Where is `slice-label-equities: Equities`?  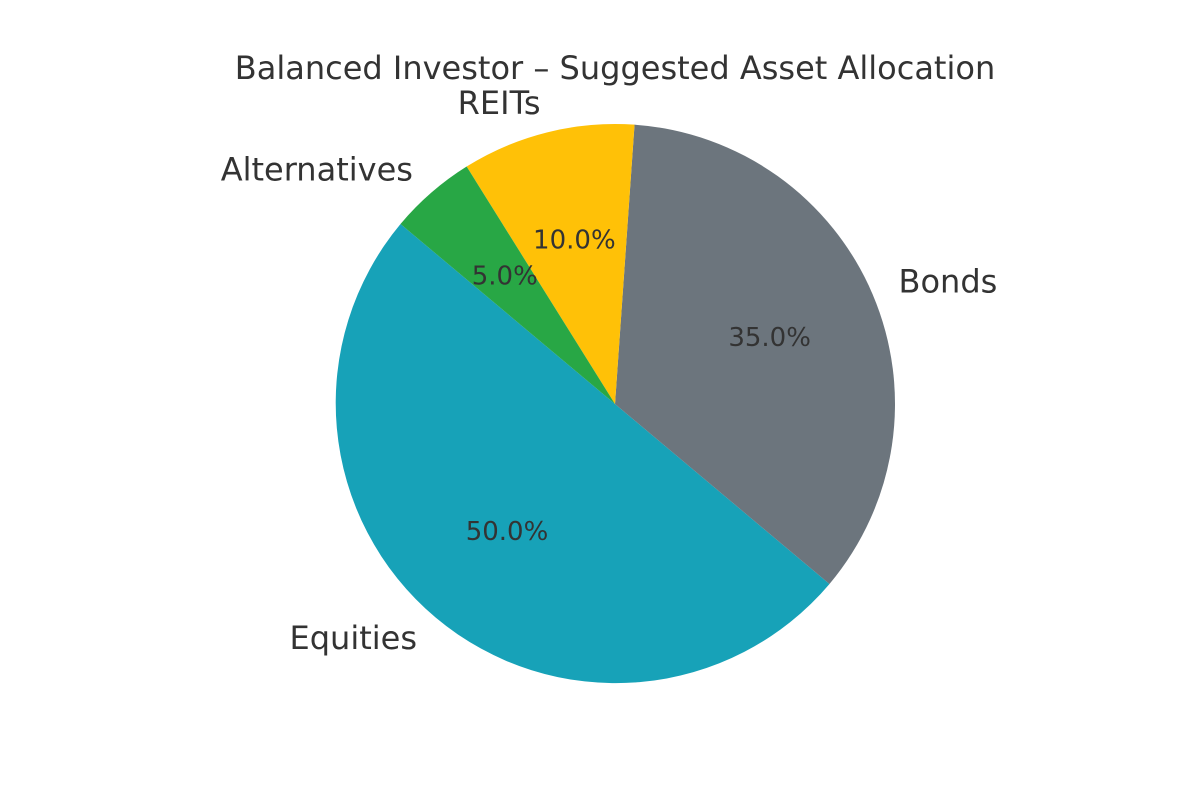 slice-label-equities: Equities is located at coordinates (354, 638).